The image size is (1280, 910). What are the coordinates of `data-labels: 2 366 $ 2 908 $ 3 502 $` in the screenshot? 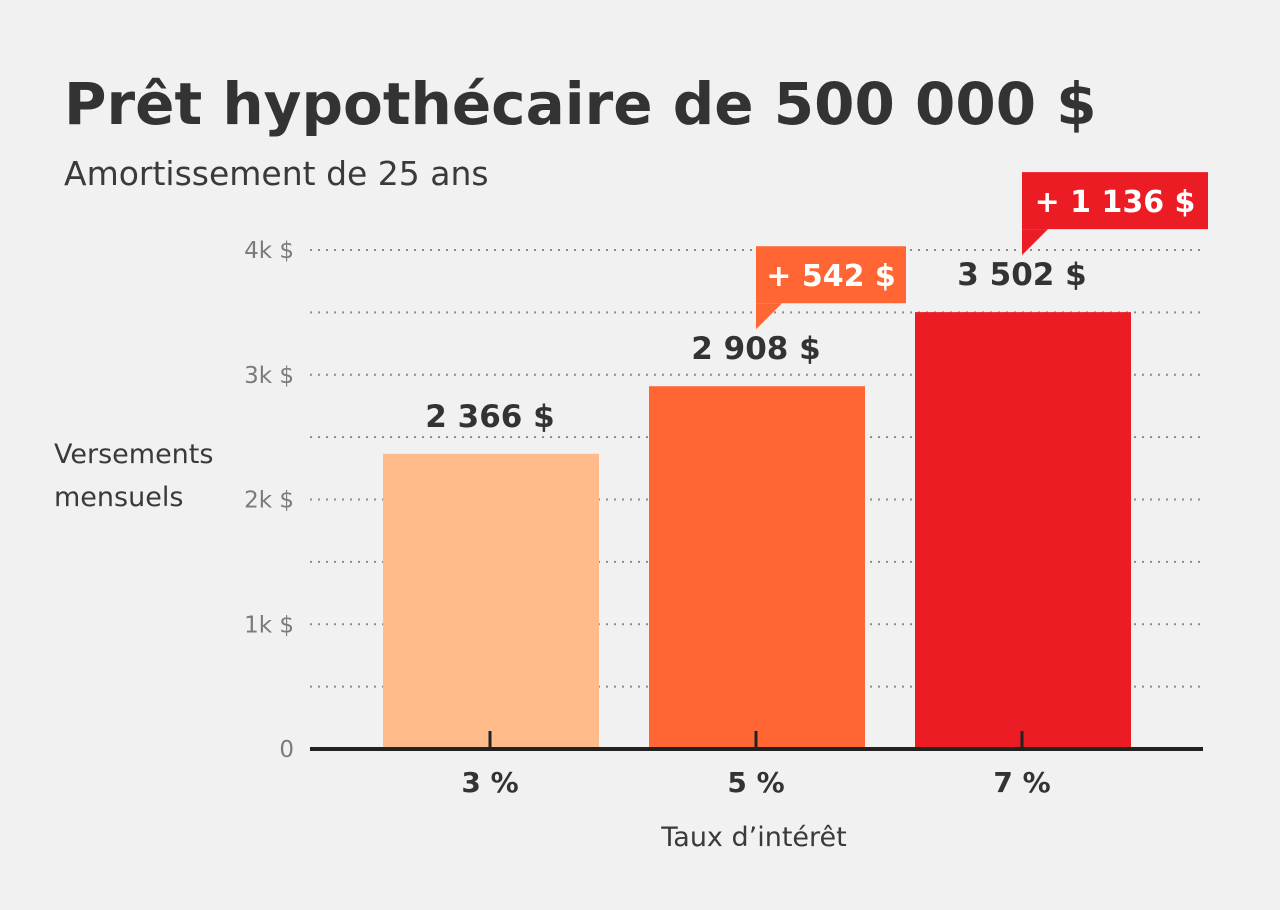 It's located at (755, 346).